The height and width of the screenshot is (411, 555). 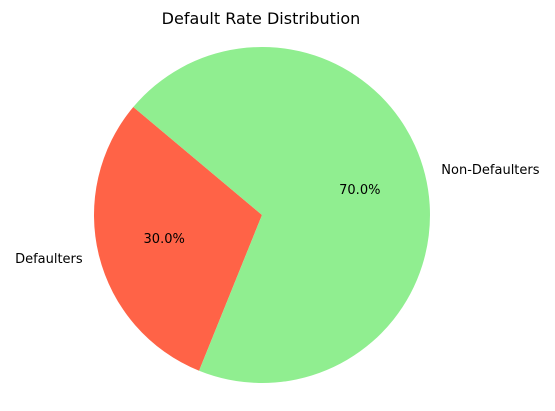 I want to click on slice-percent-non-defaulters: 70.0%, so click(x=359, y=190).